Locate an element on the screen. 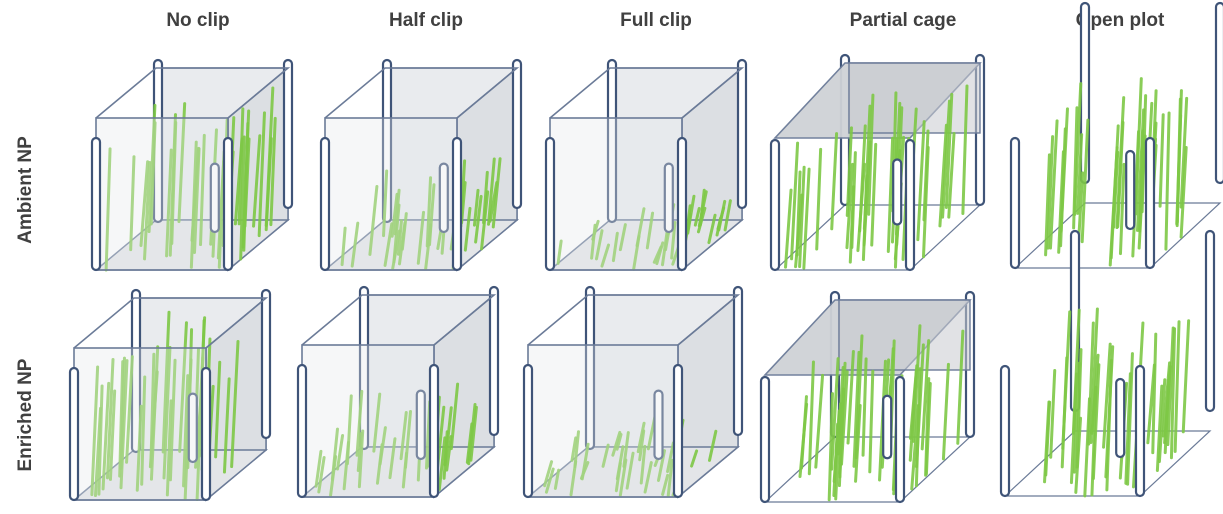 This screenshot has width=1223, height=514. column-label-open-plot: Open plot is located at coordinates (1120, 20).